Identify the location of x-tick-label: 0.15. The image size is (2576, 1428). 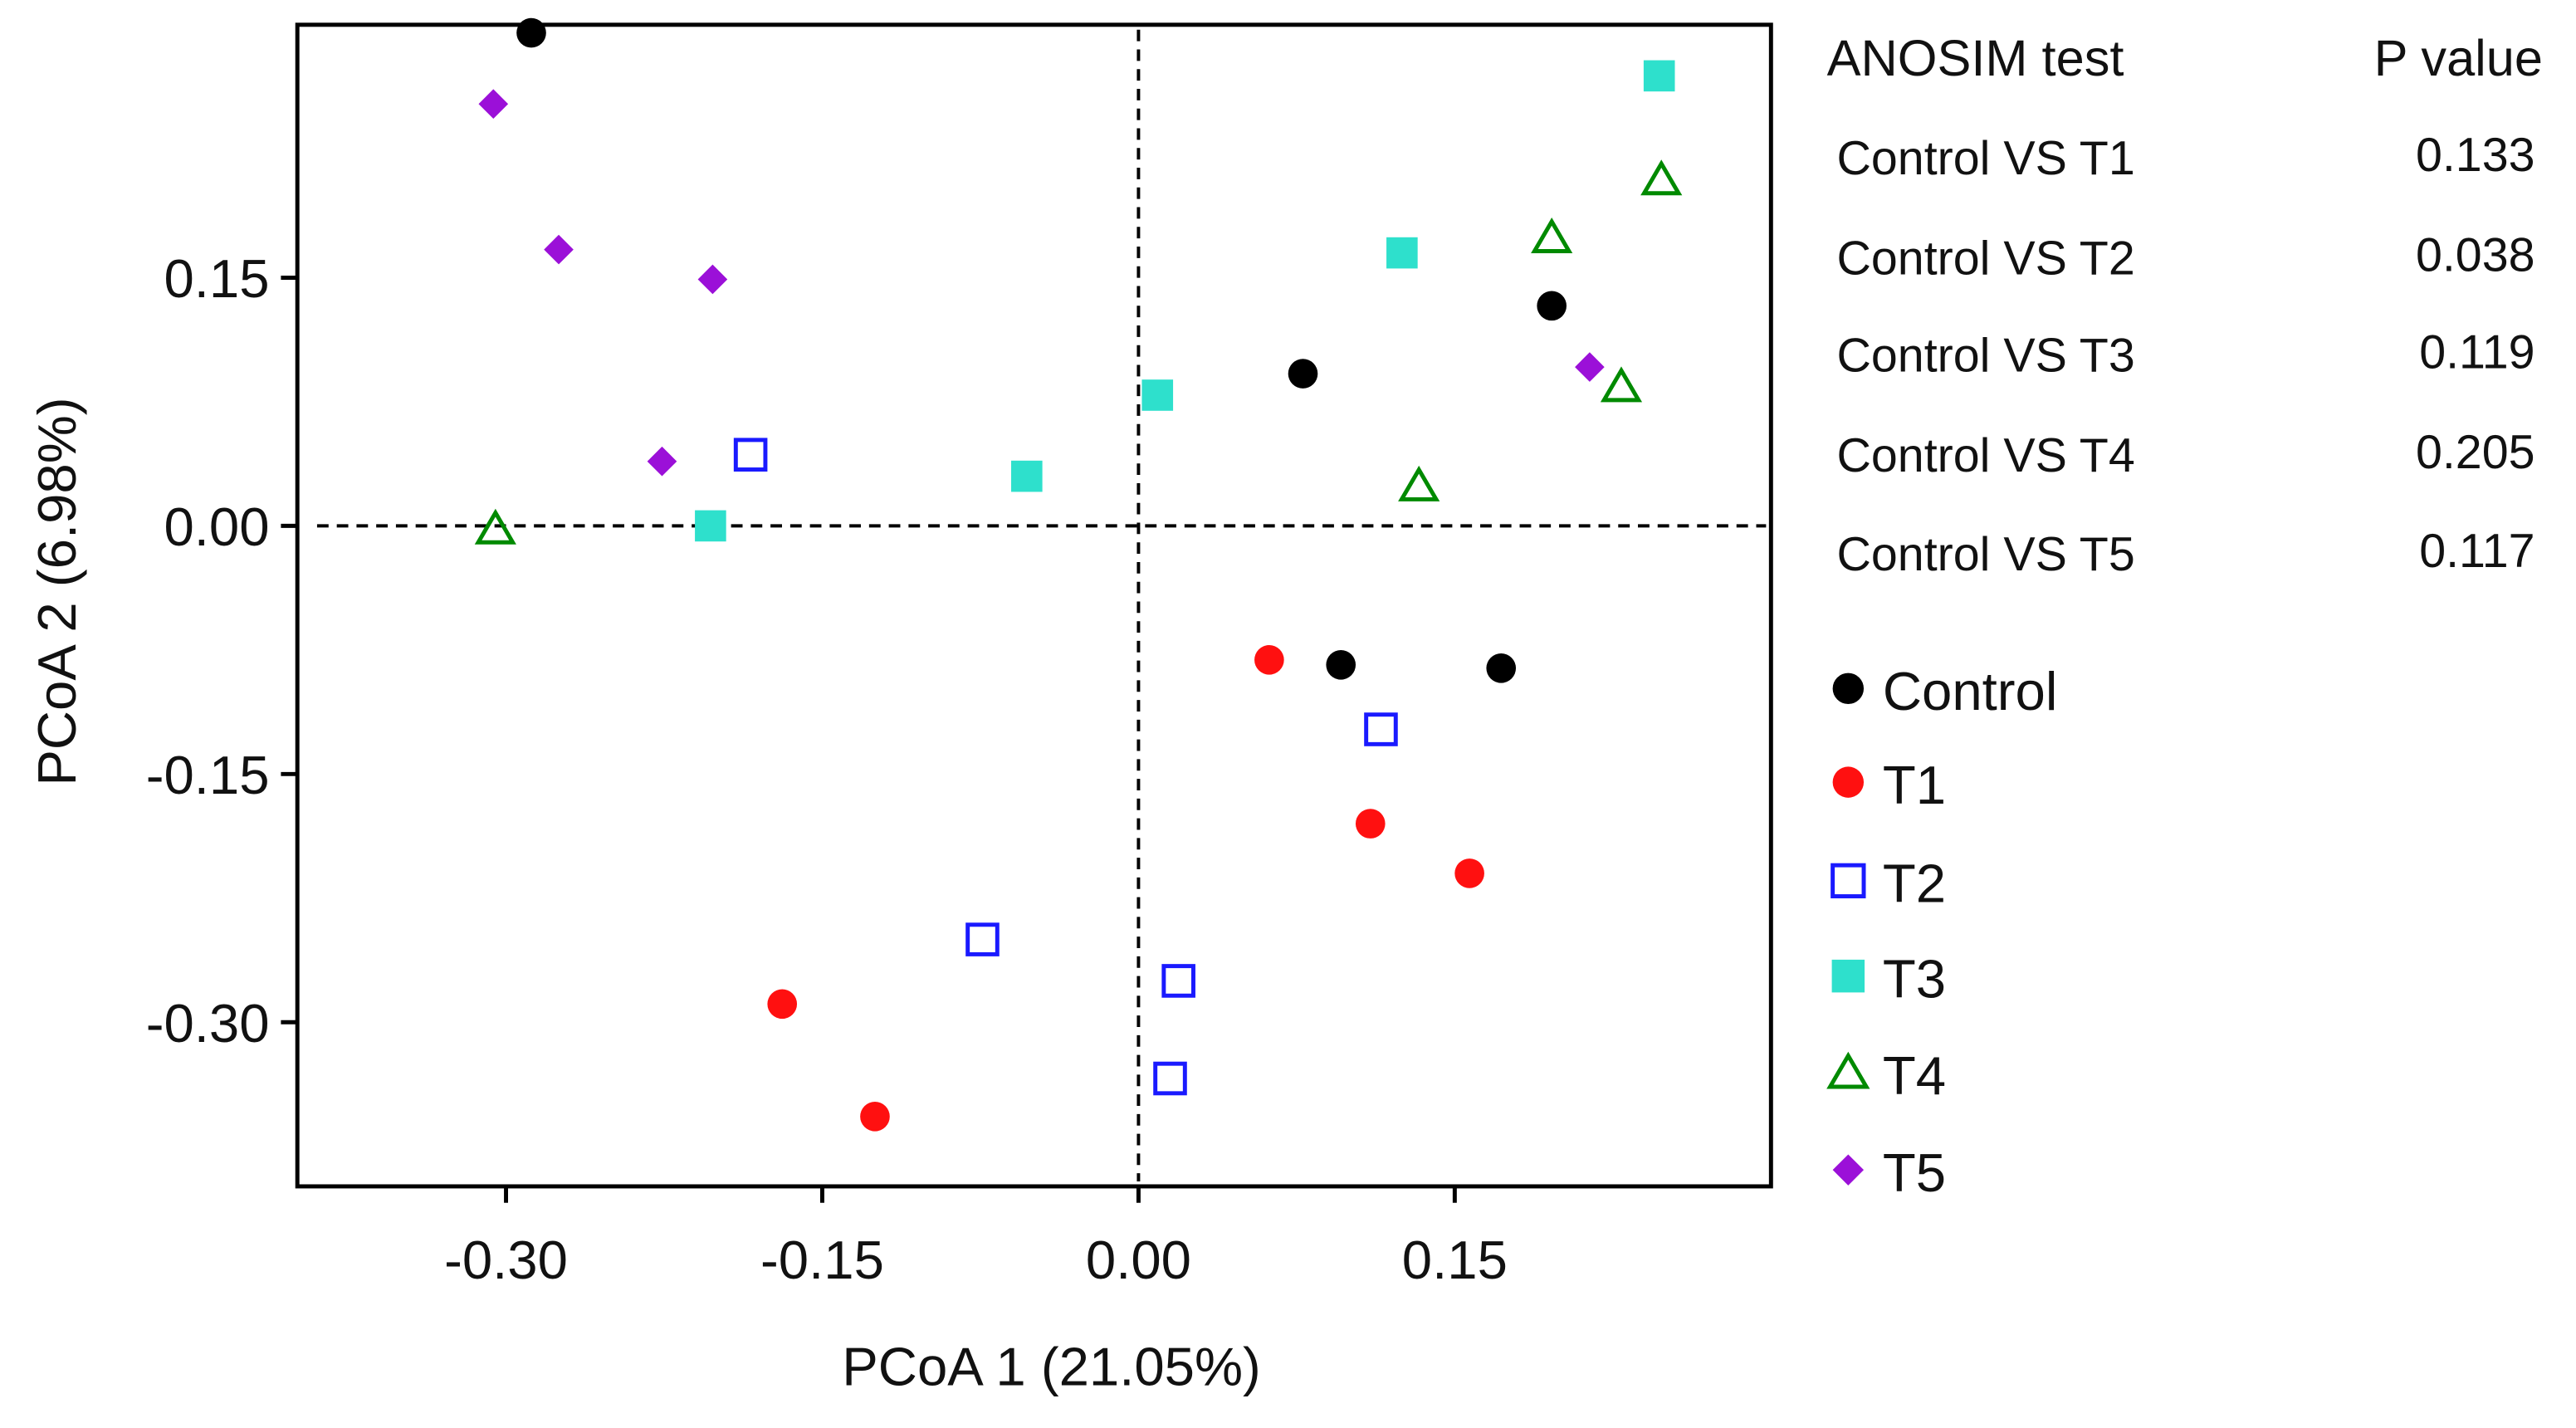
(1455, 1260).